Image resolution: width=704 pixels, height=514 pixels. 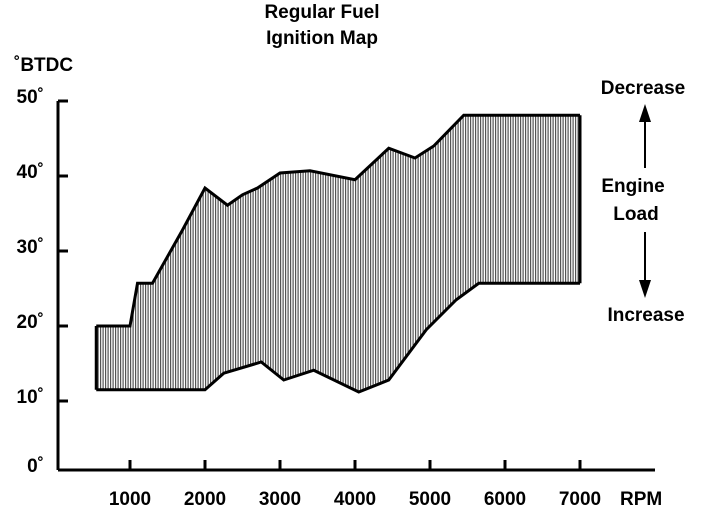 I want to click on annotation: Increase, so click(x=645, y=315).